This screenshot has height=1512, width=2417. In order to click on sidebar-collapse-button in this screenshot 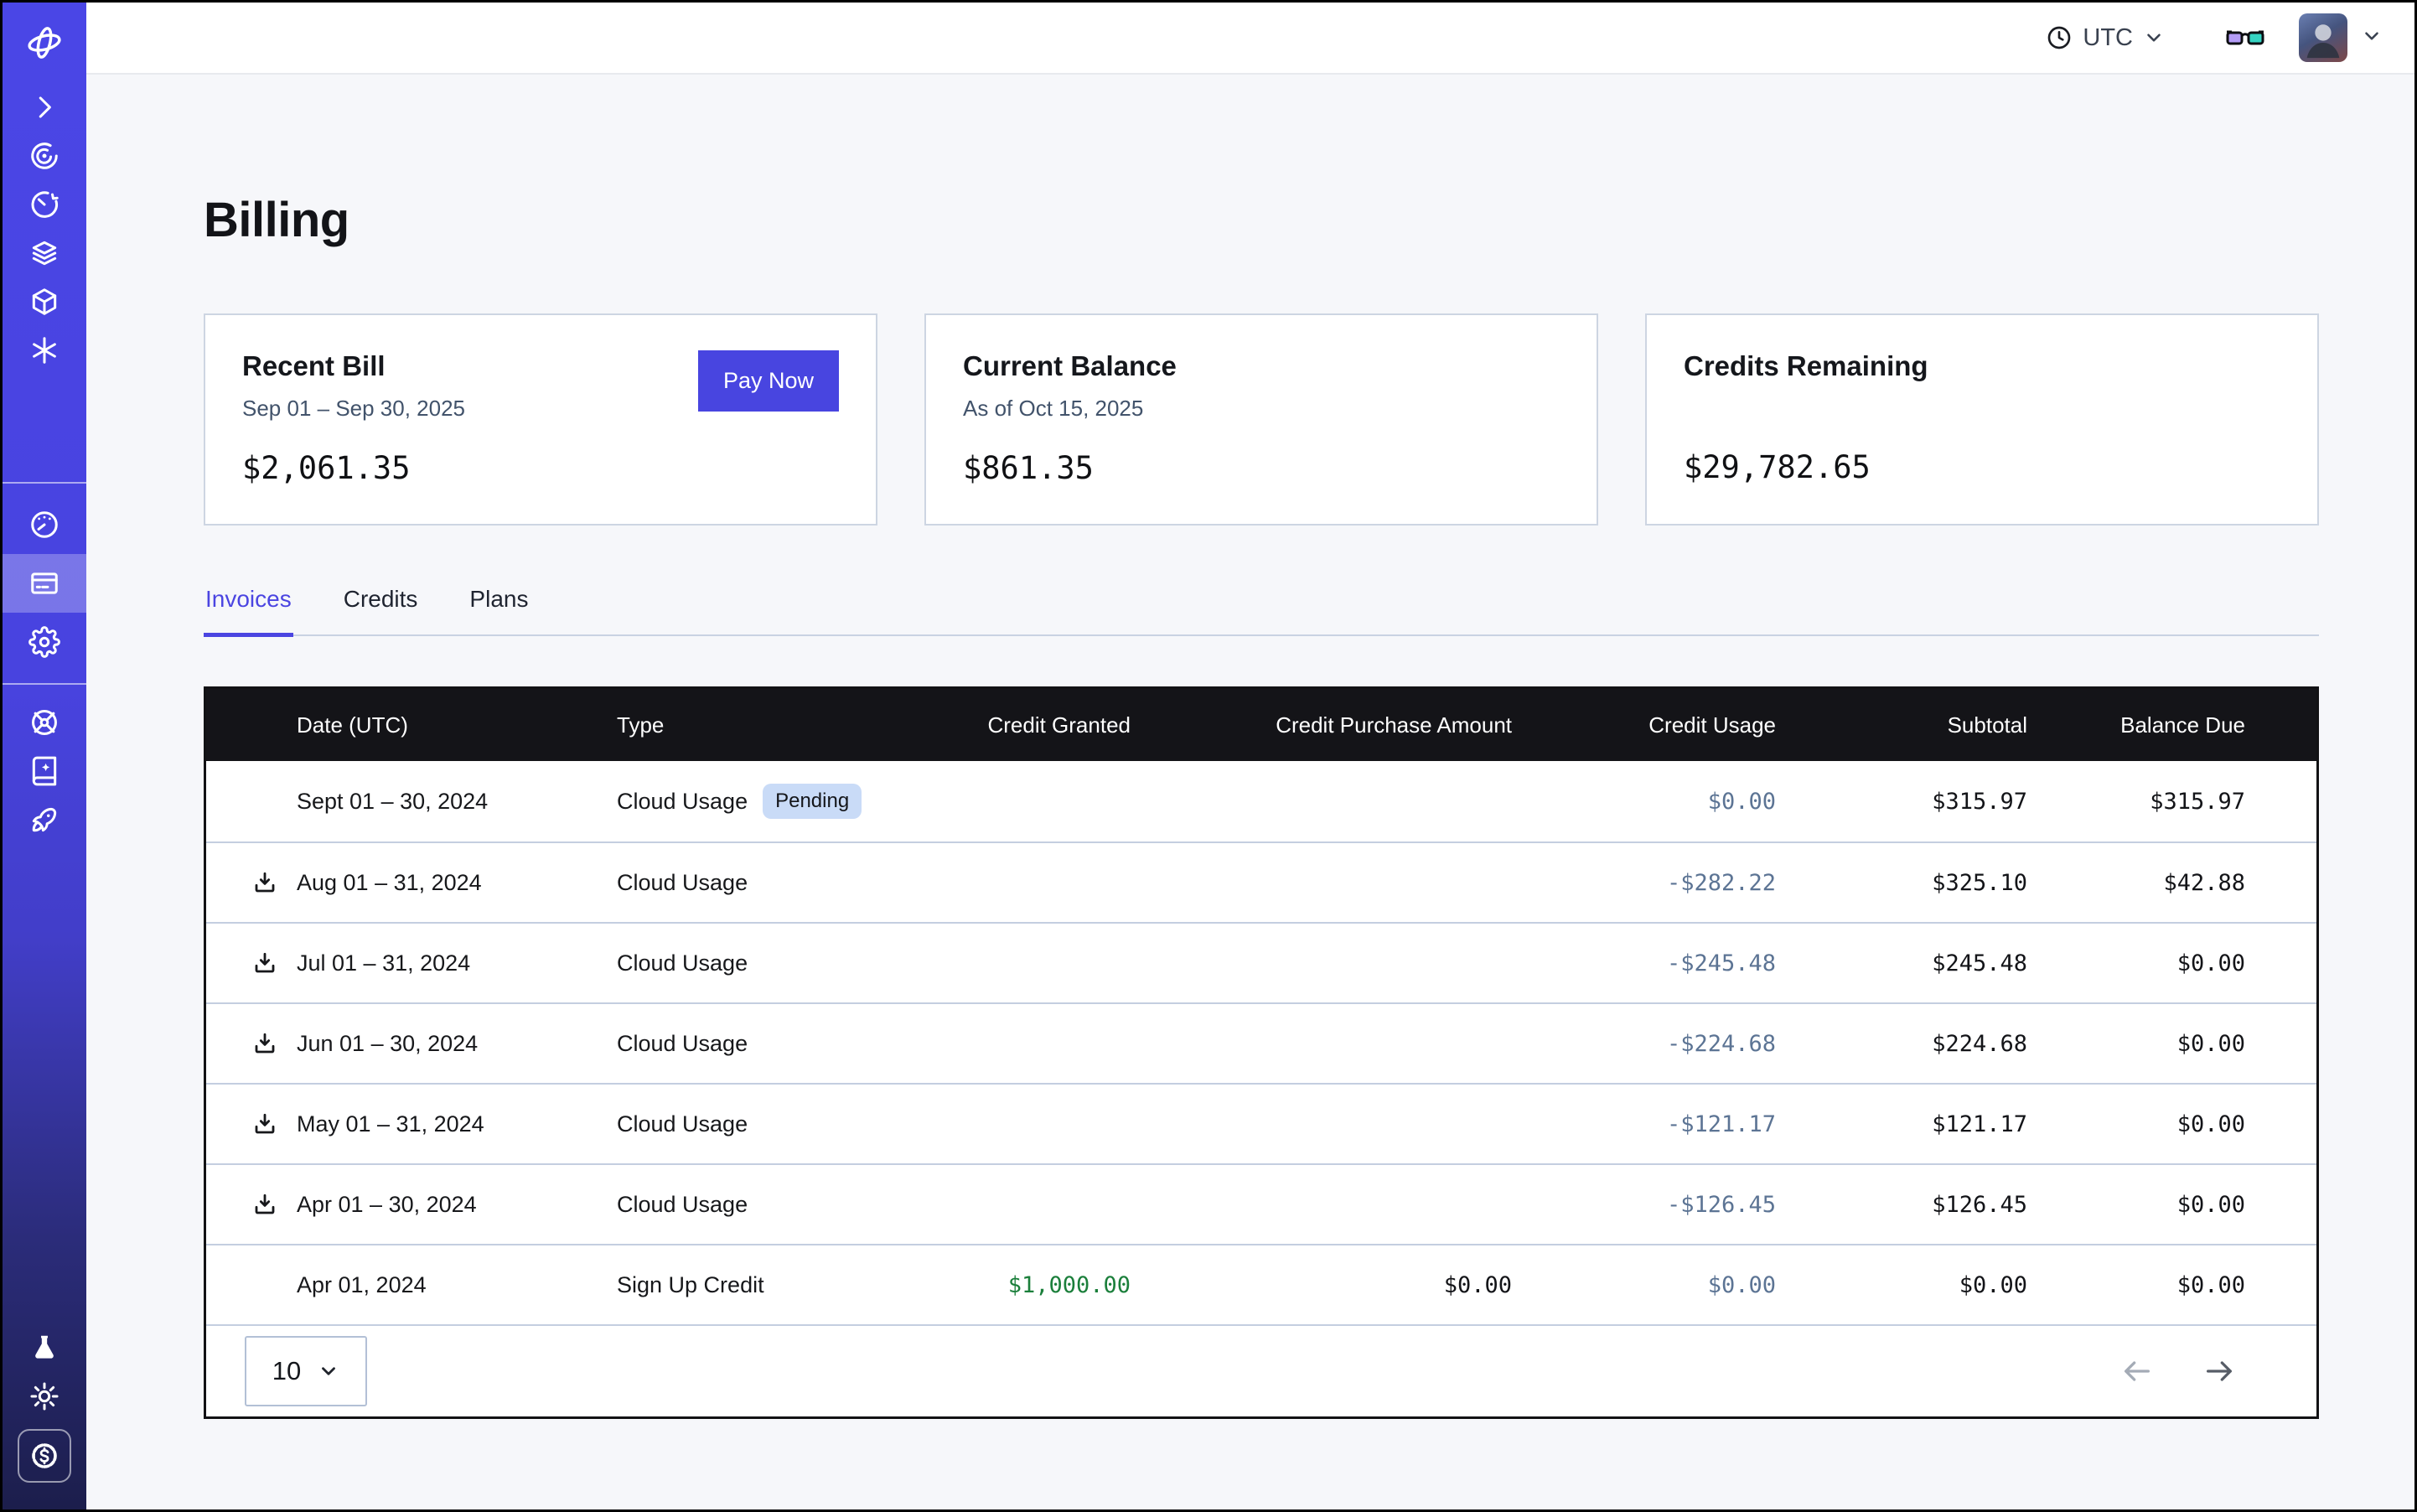, I will do `click(44, 107)`.